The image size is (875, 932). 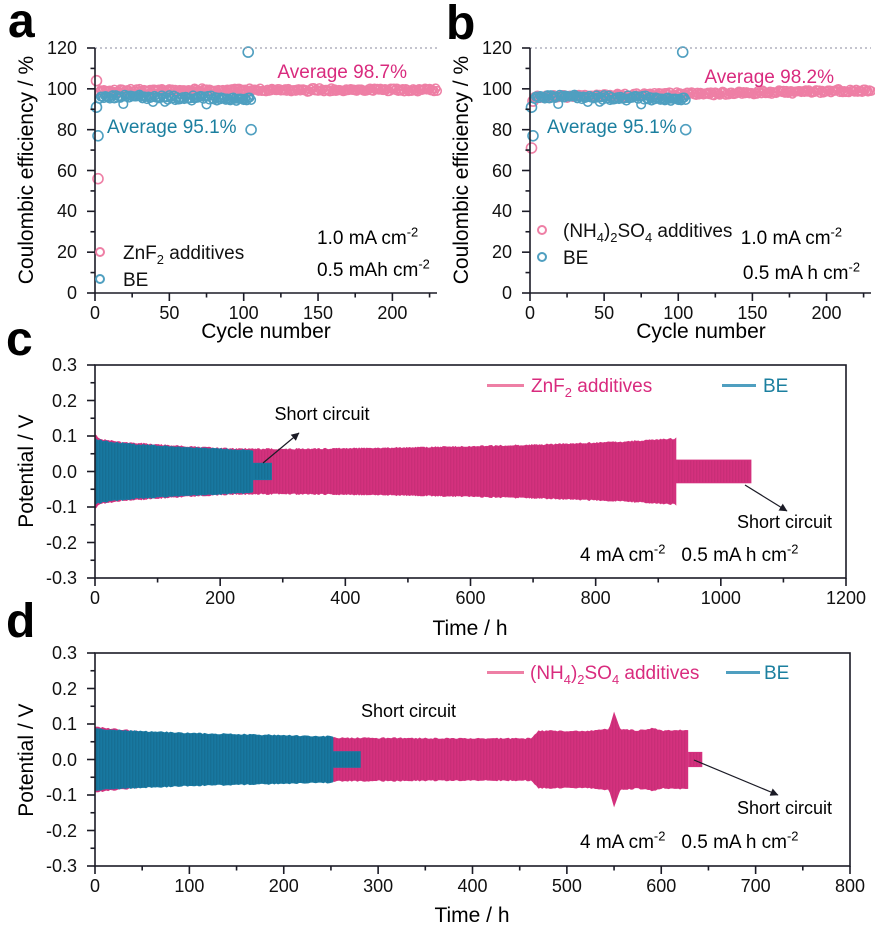 I want to click on panel-d-conditions-current: 4 mA cm-2, so click(x=623, y=840).